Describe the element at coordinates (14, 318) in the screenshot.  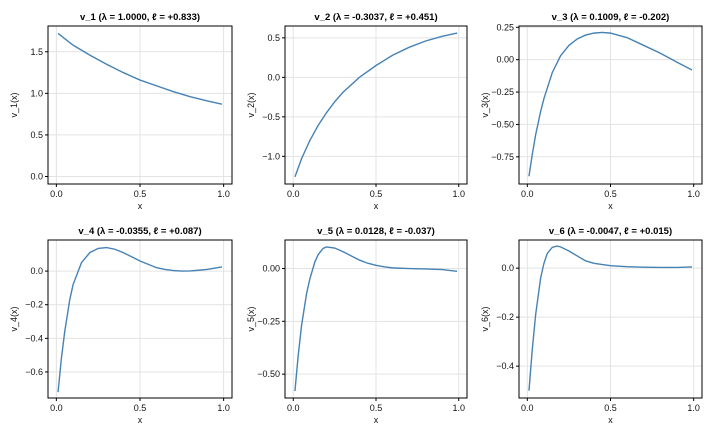
I see `y-axis-label: v_4(x)` at that location.